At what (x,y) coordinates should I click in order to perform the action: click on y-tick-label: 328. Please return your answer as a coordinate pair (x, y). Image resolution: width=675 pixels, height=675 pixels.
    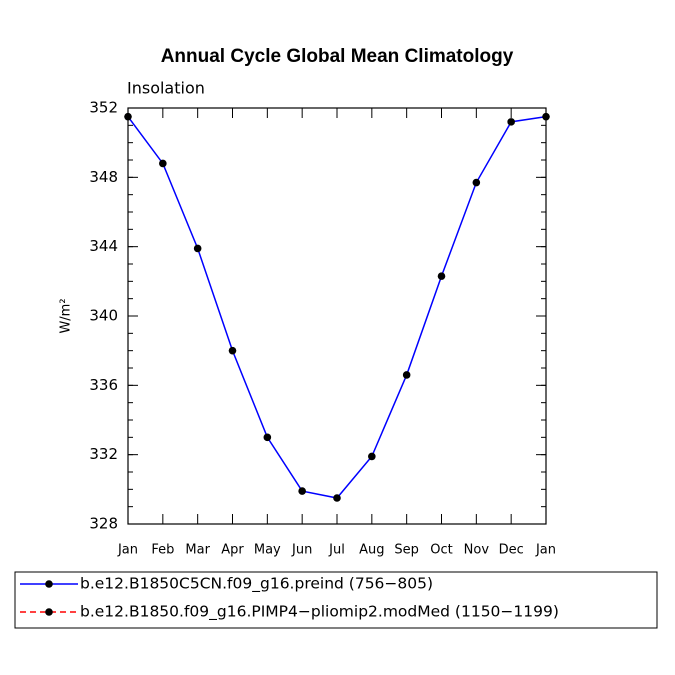
    Looking at the image, I should click on (103, 524).